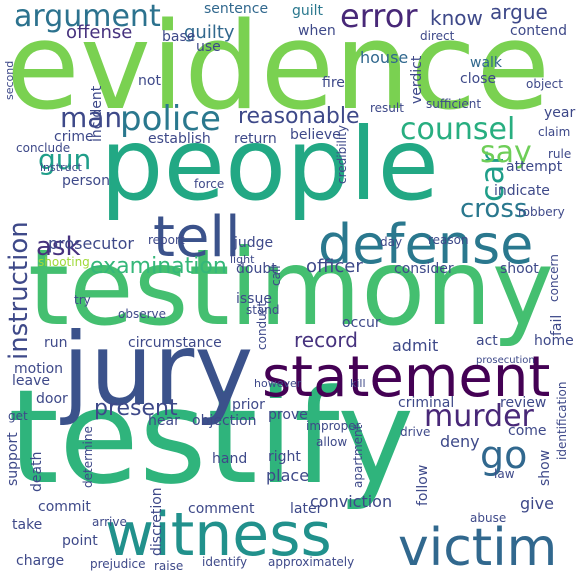 The height and width of the screenshot is (576, 576). What do you see at coordinates (504, 474) in the screenshot?
I see `word-law: law` at bounding box center [504, 474].